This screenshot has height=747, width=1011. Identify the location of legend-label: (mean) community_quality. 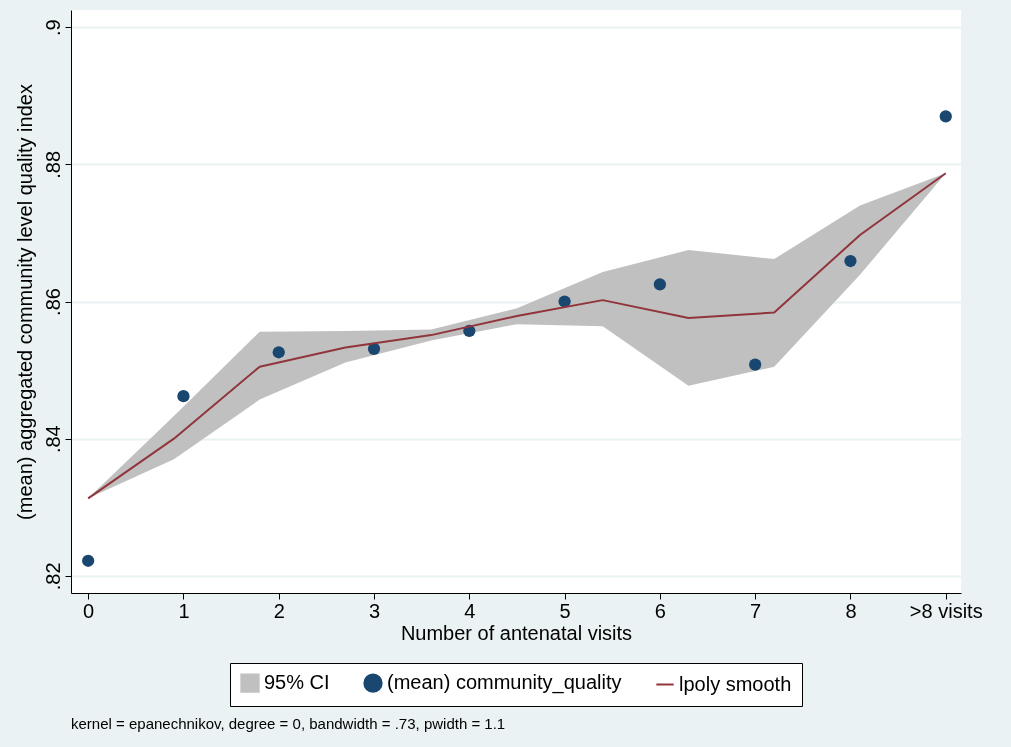
(504, 683).